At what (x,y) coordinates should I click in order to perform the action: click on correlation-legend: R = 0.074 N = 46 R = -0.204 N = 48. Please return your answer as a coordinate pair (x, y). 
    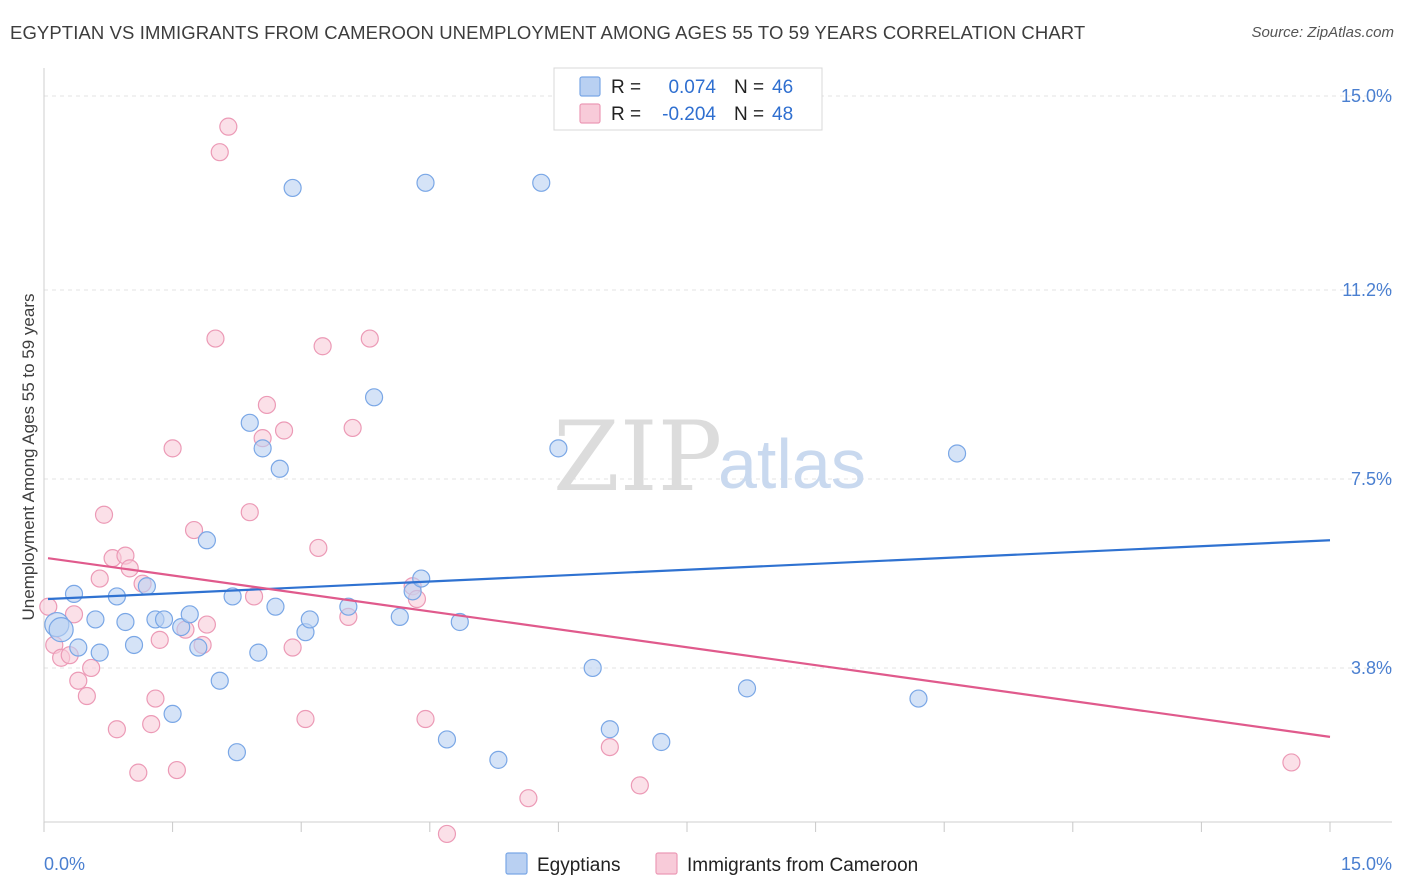
    Looking at the image, I should click on (688, 99).